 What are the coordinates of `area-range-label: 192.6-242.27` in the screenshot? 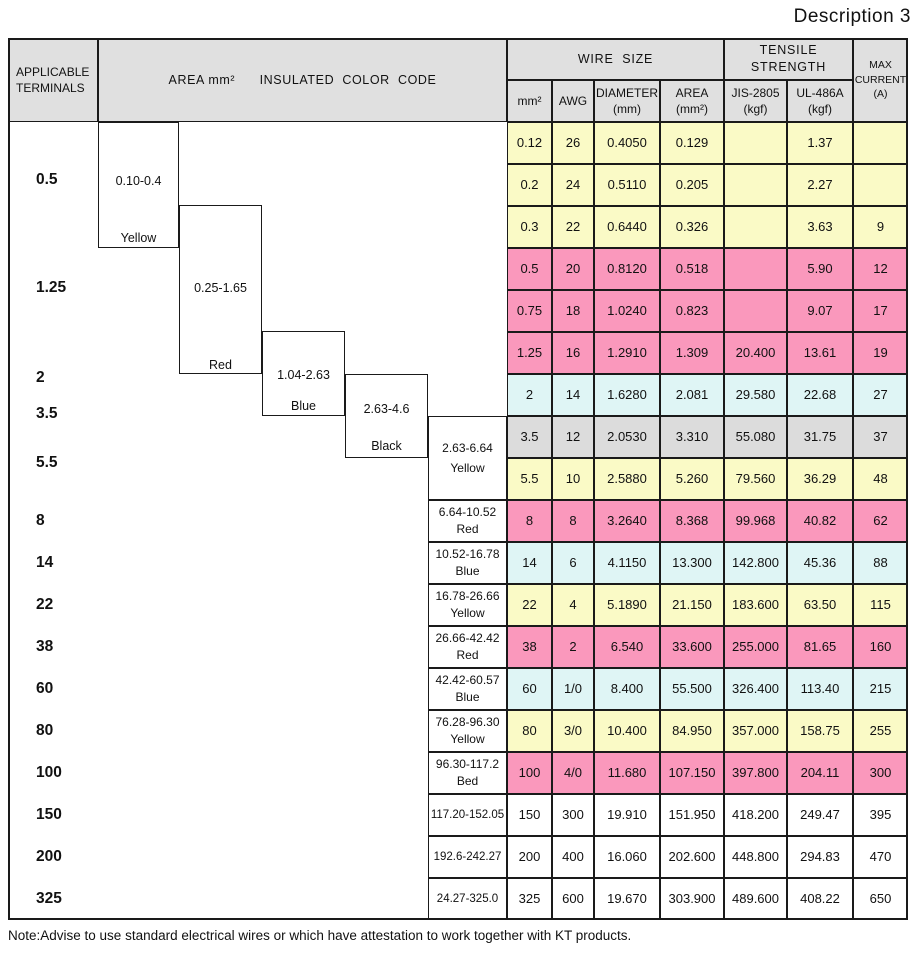 It's located at (467, 856).